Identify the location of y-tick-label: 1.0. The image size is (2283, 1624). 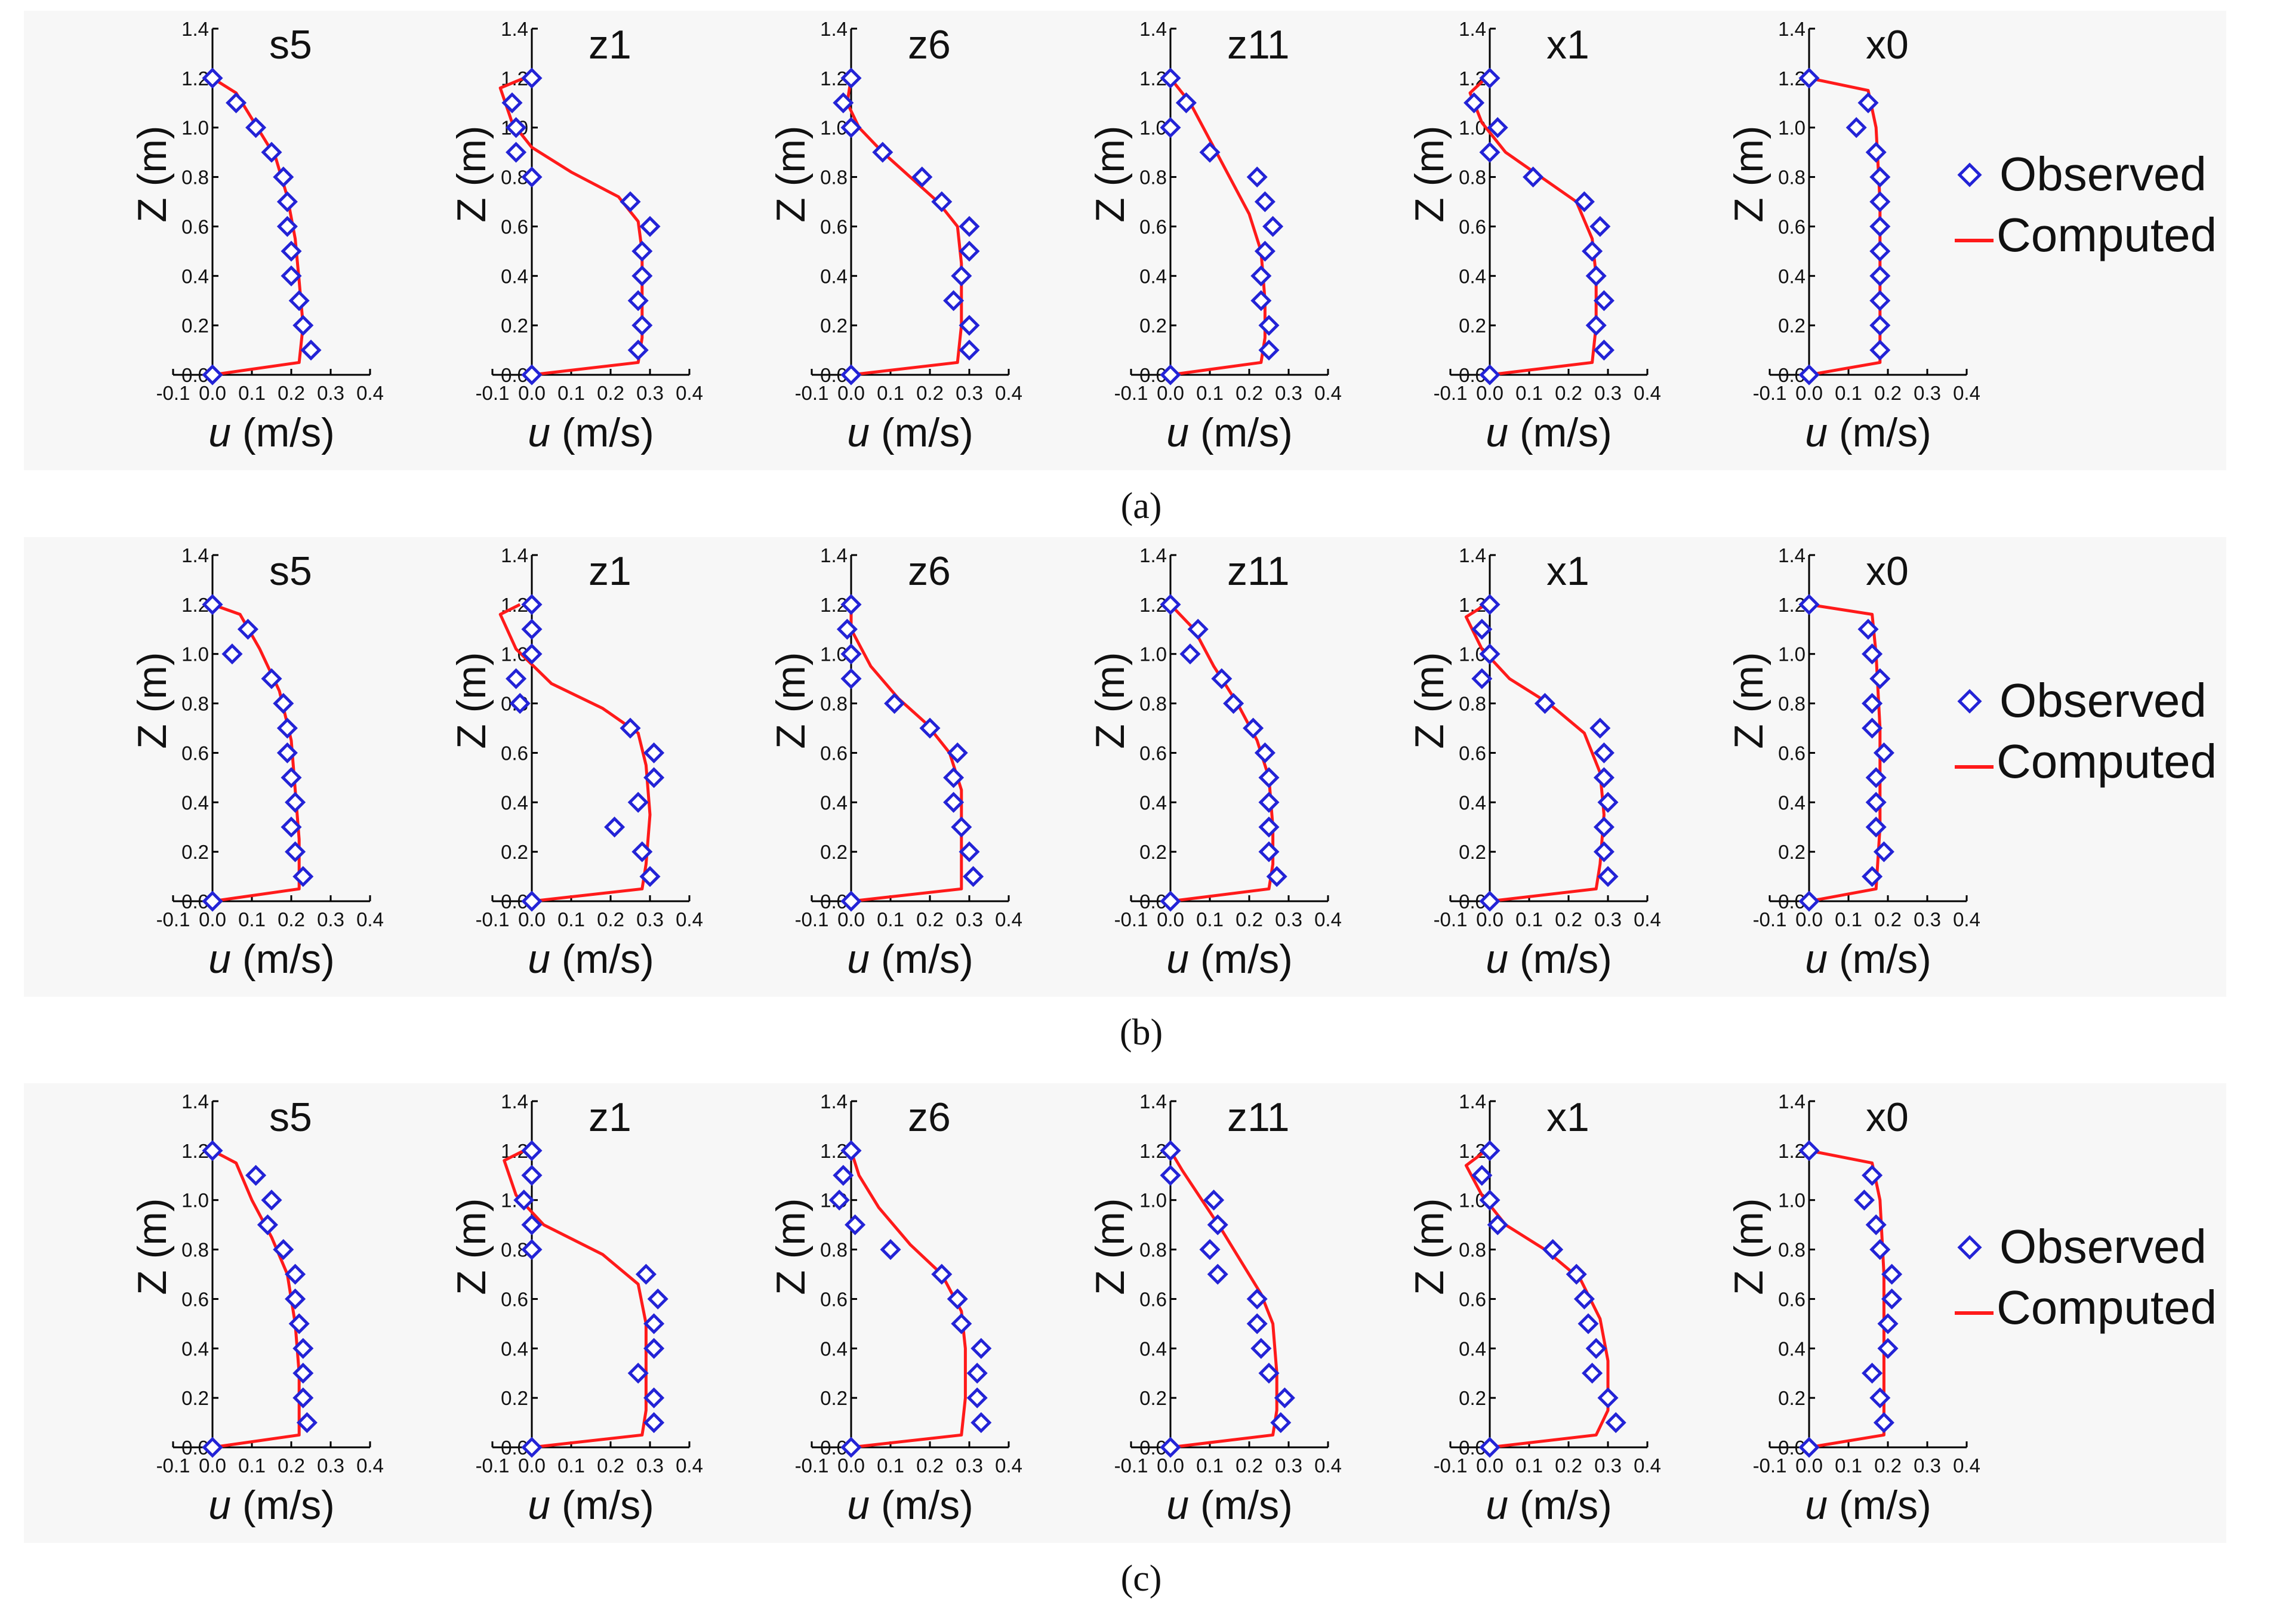
(1792, 1201).